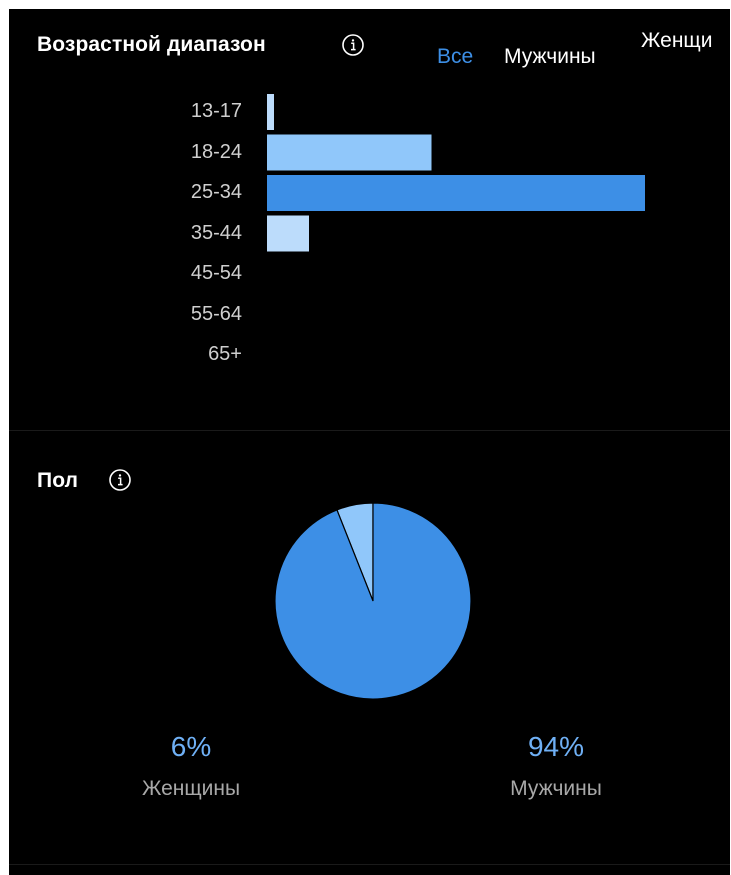 The width and height of the screenshot is (731, 875). I want to click on age-label-45-54: 45-54, so click(216, 273).